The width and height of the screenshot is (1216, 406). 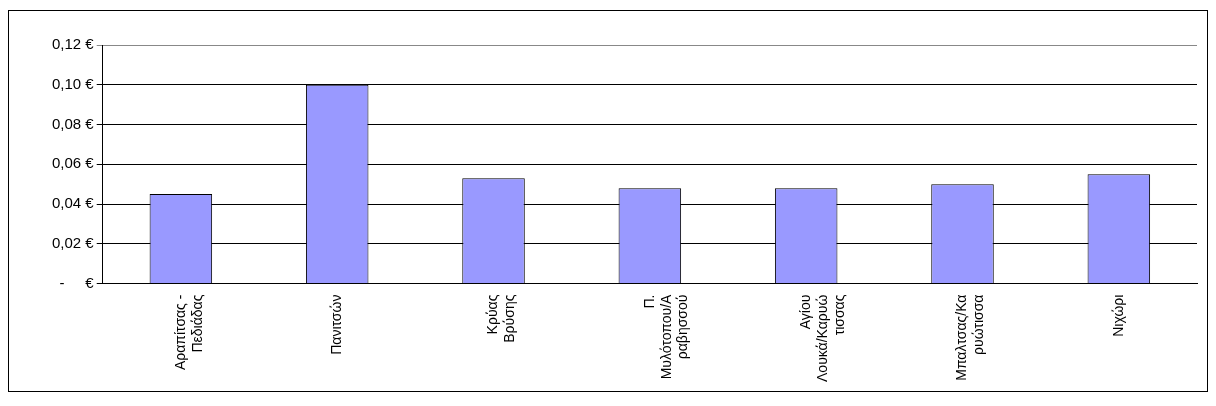 I want to click on y-tick-label: - €, so click(x=77, y=282).